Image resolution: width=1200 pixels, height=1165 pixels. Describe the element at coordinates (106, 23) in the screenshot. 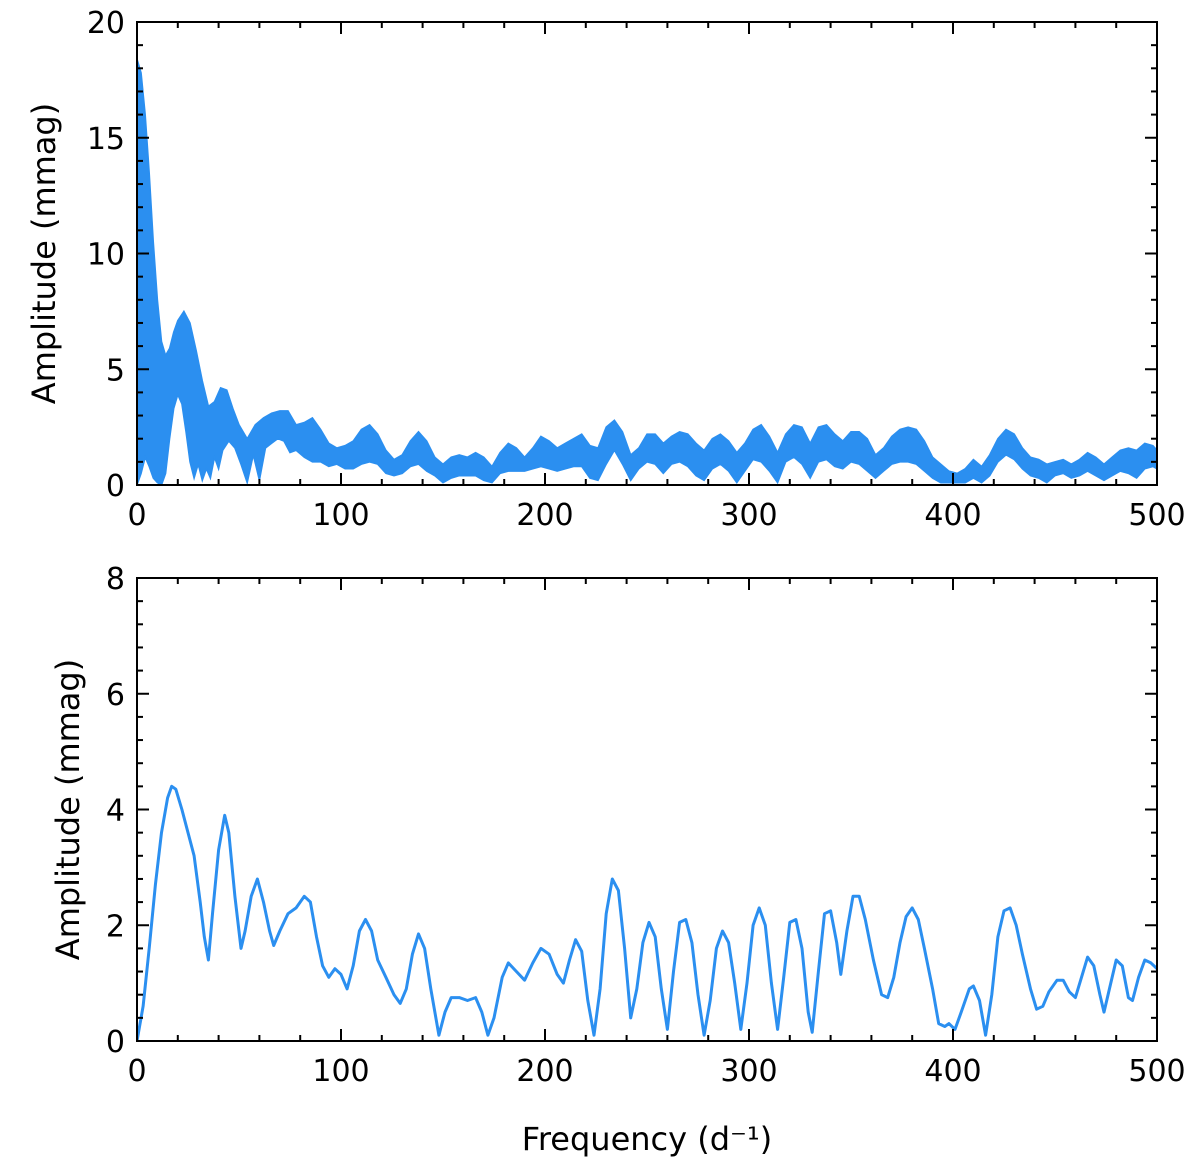

I see `y-tick-label: 20` at that location.